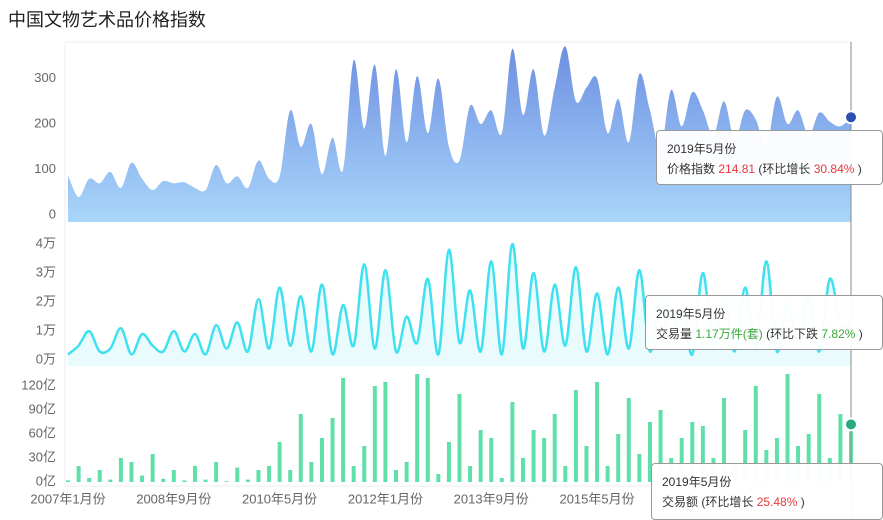  What do you see at coordinates (279, 498) in the screenshot?
I see `x-tick-label: 2010年5月份` at bounding box center [279, 498].